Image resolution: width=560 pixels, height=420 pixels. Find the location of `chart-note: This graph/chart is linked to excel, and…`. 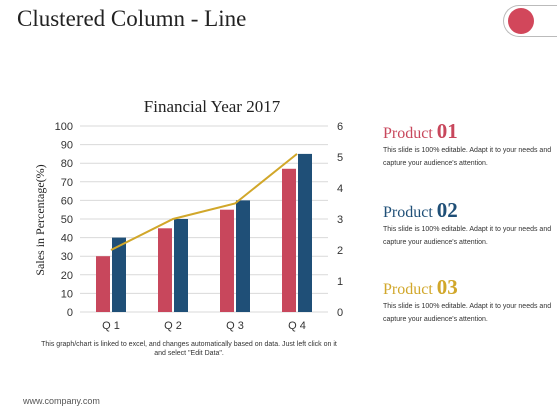

chart-note: This graph/chart is linked to excel, and… is located at coordinates (189, 349).